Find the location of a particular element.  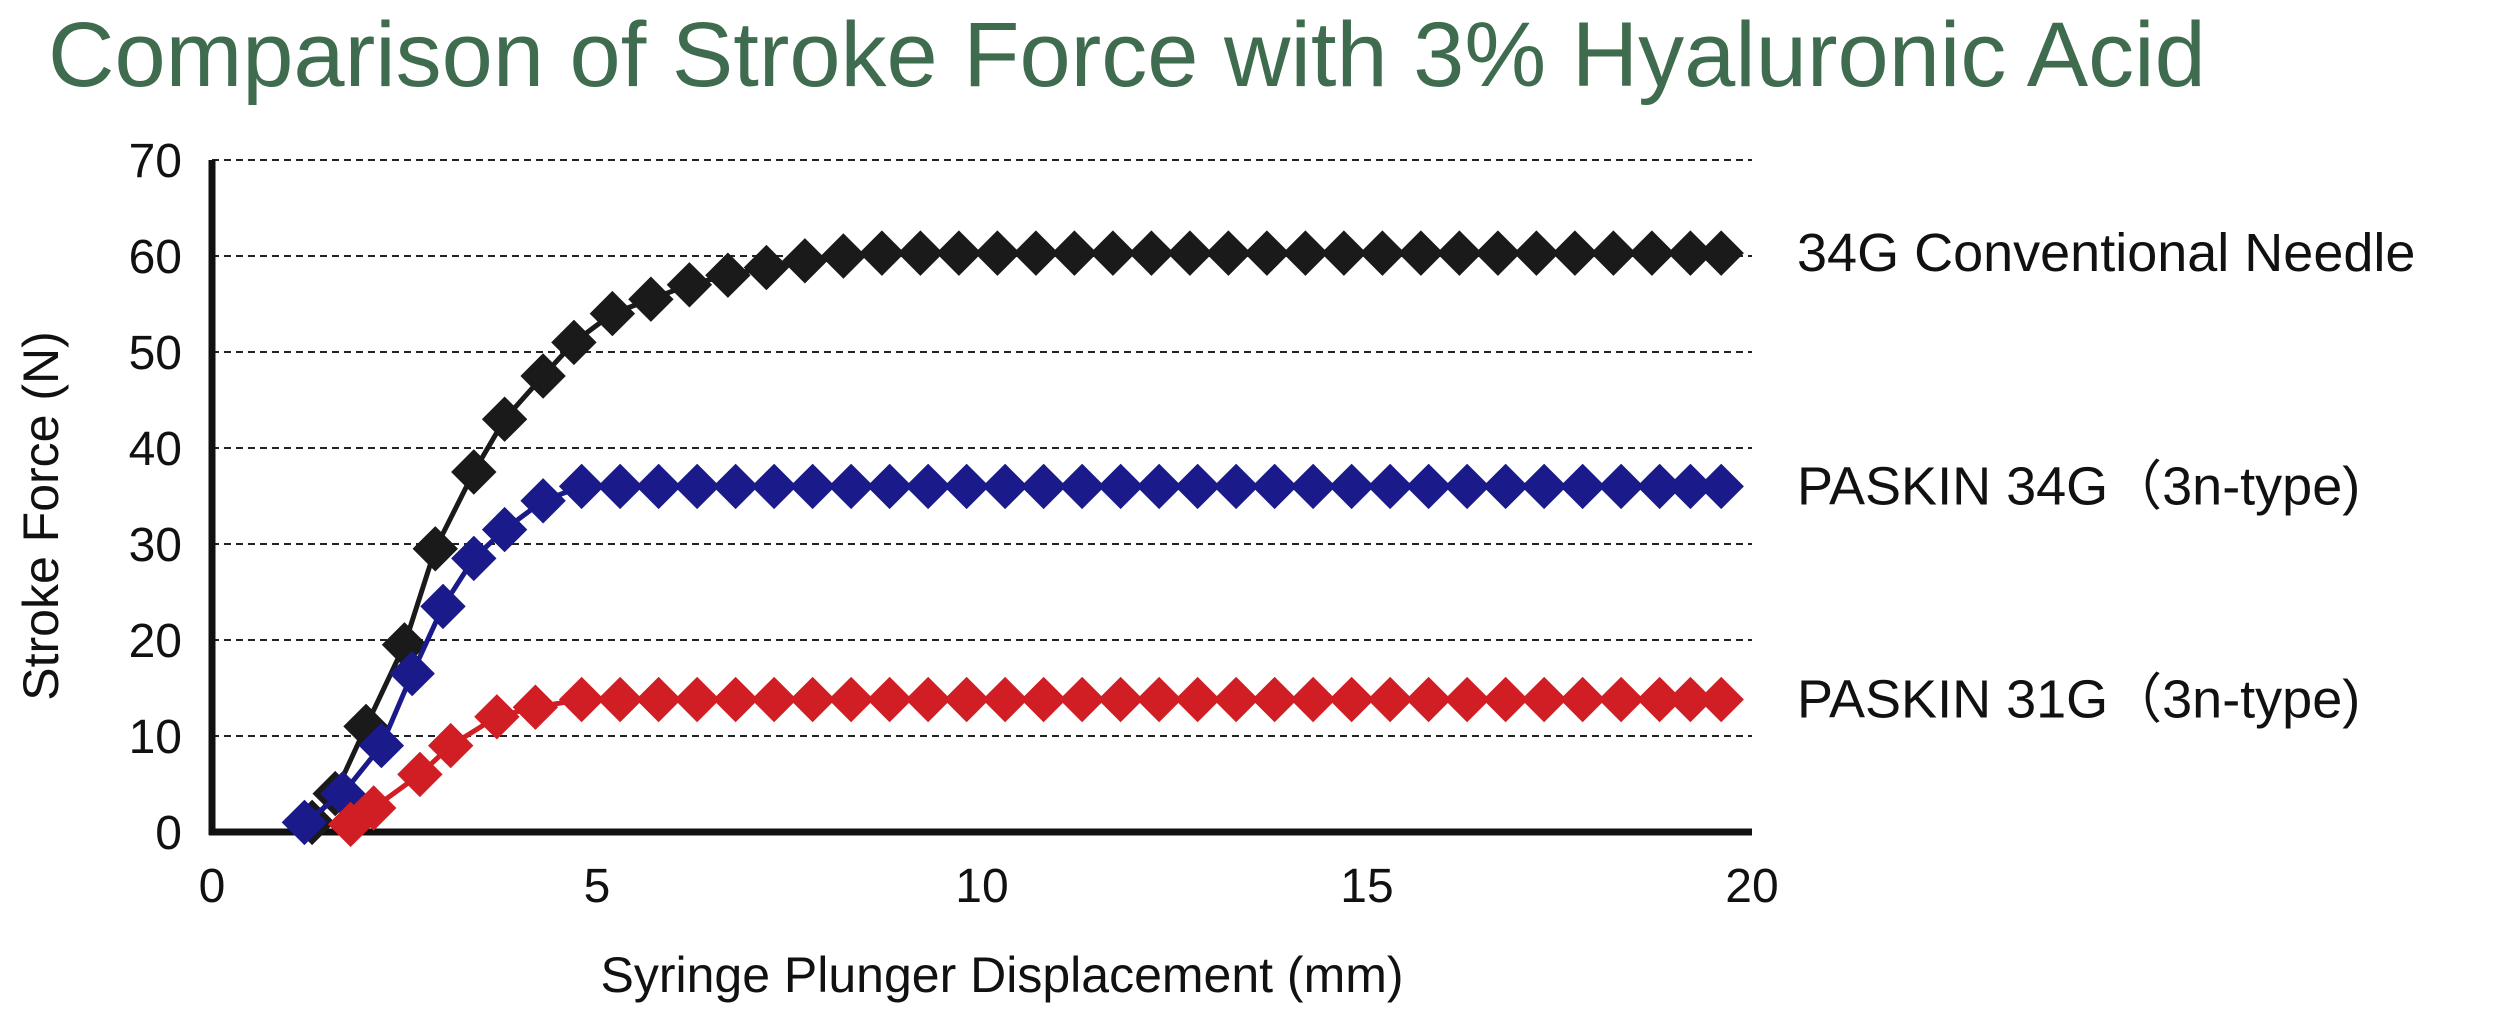

y-axis-label: Stroke Force (N) is located at coordinates (41, 516).